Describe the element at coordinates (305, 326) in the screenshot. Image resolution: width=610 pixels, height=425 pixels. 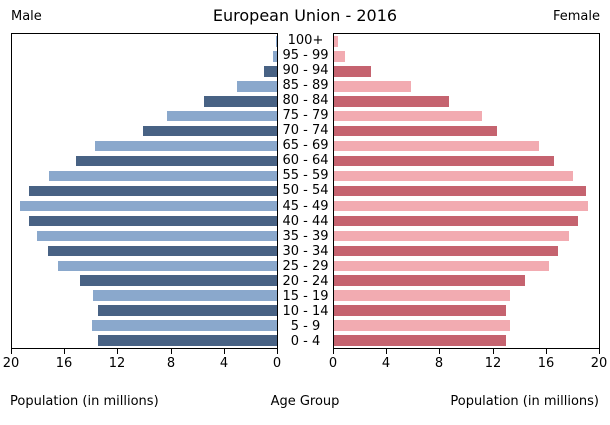
I see `age-group-label: 5 - 9` at that location.